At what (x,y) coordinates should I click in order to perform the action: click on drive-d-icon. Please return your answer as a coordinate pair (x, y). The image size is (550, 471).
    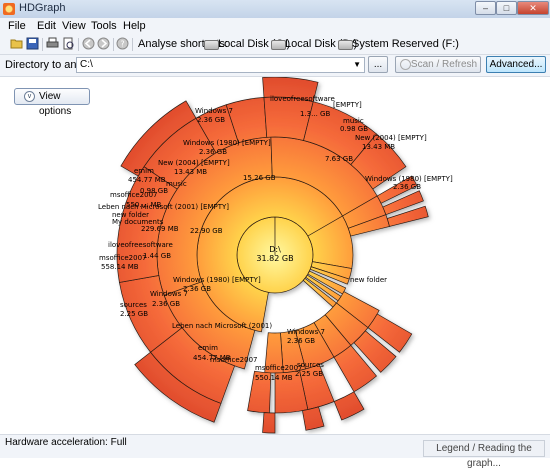
    Looking at the image, I should click on (278, 45).